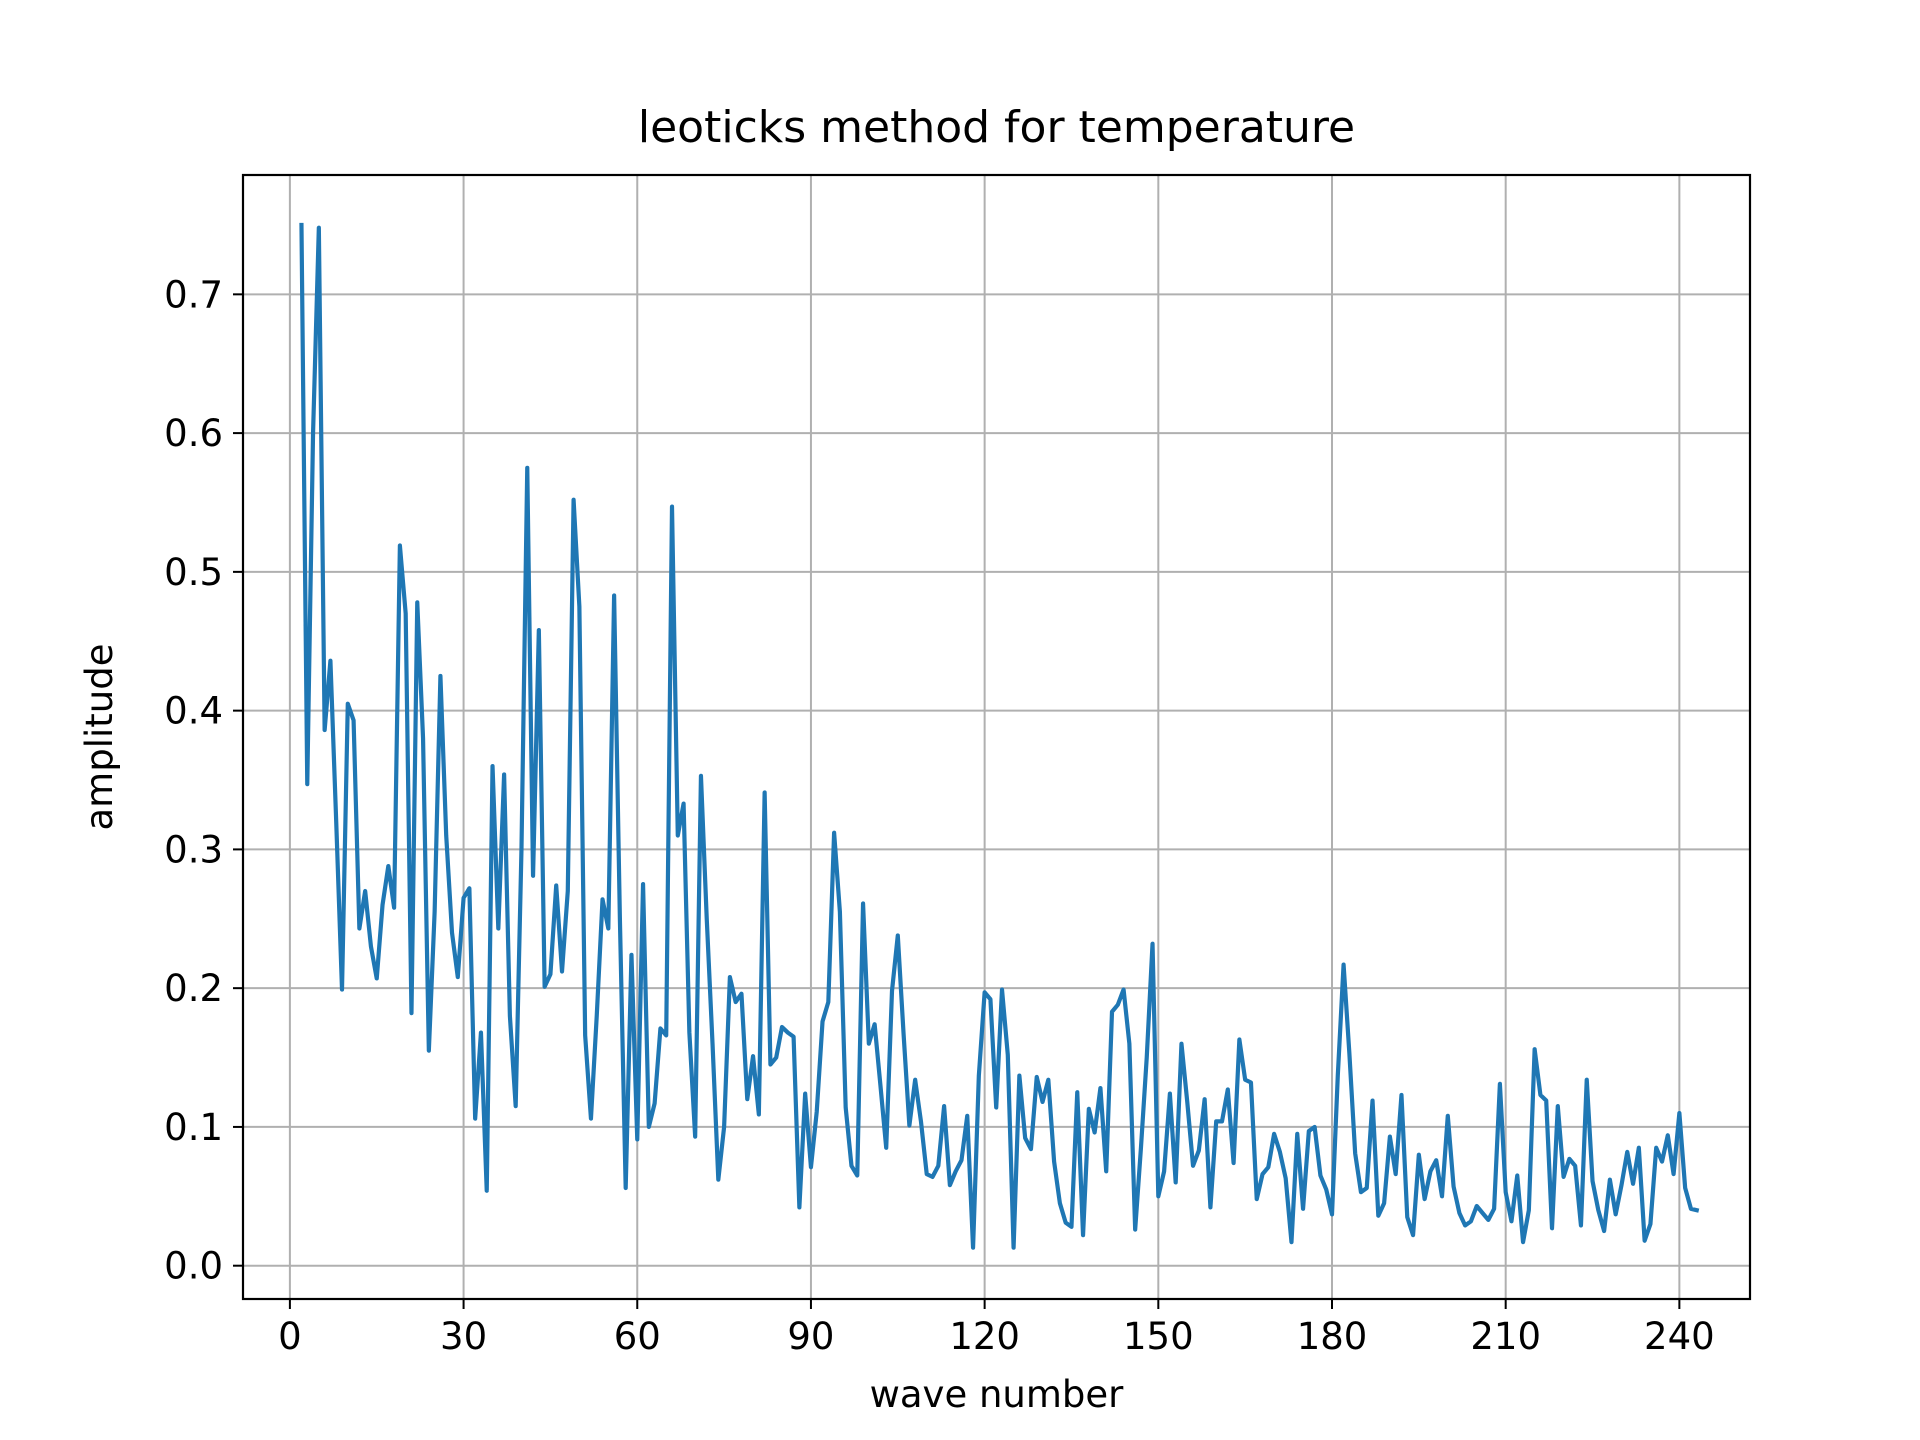 The image size is (1920, 1440). Describe the element at coordinates (997, 1394) in the screenshot. I see `x-axis-label: wave number` at that location.